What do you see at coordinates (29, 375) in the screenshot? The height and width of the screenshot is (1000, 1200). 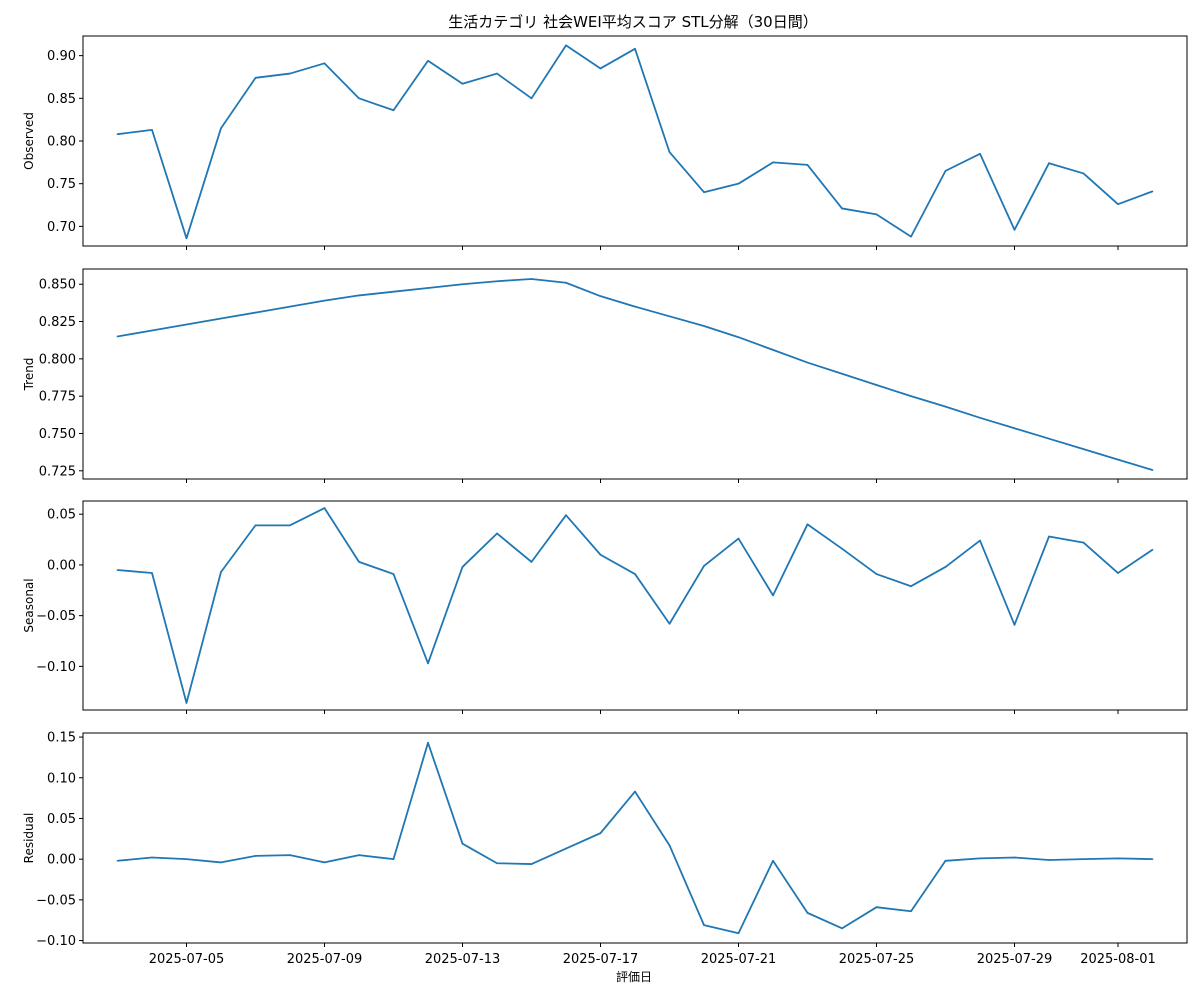 I see `y-axis-label: Trend` at bounding box center [29, 375].